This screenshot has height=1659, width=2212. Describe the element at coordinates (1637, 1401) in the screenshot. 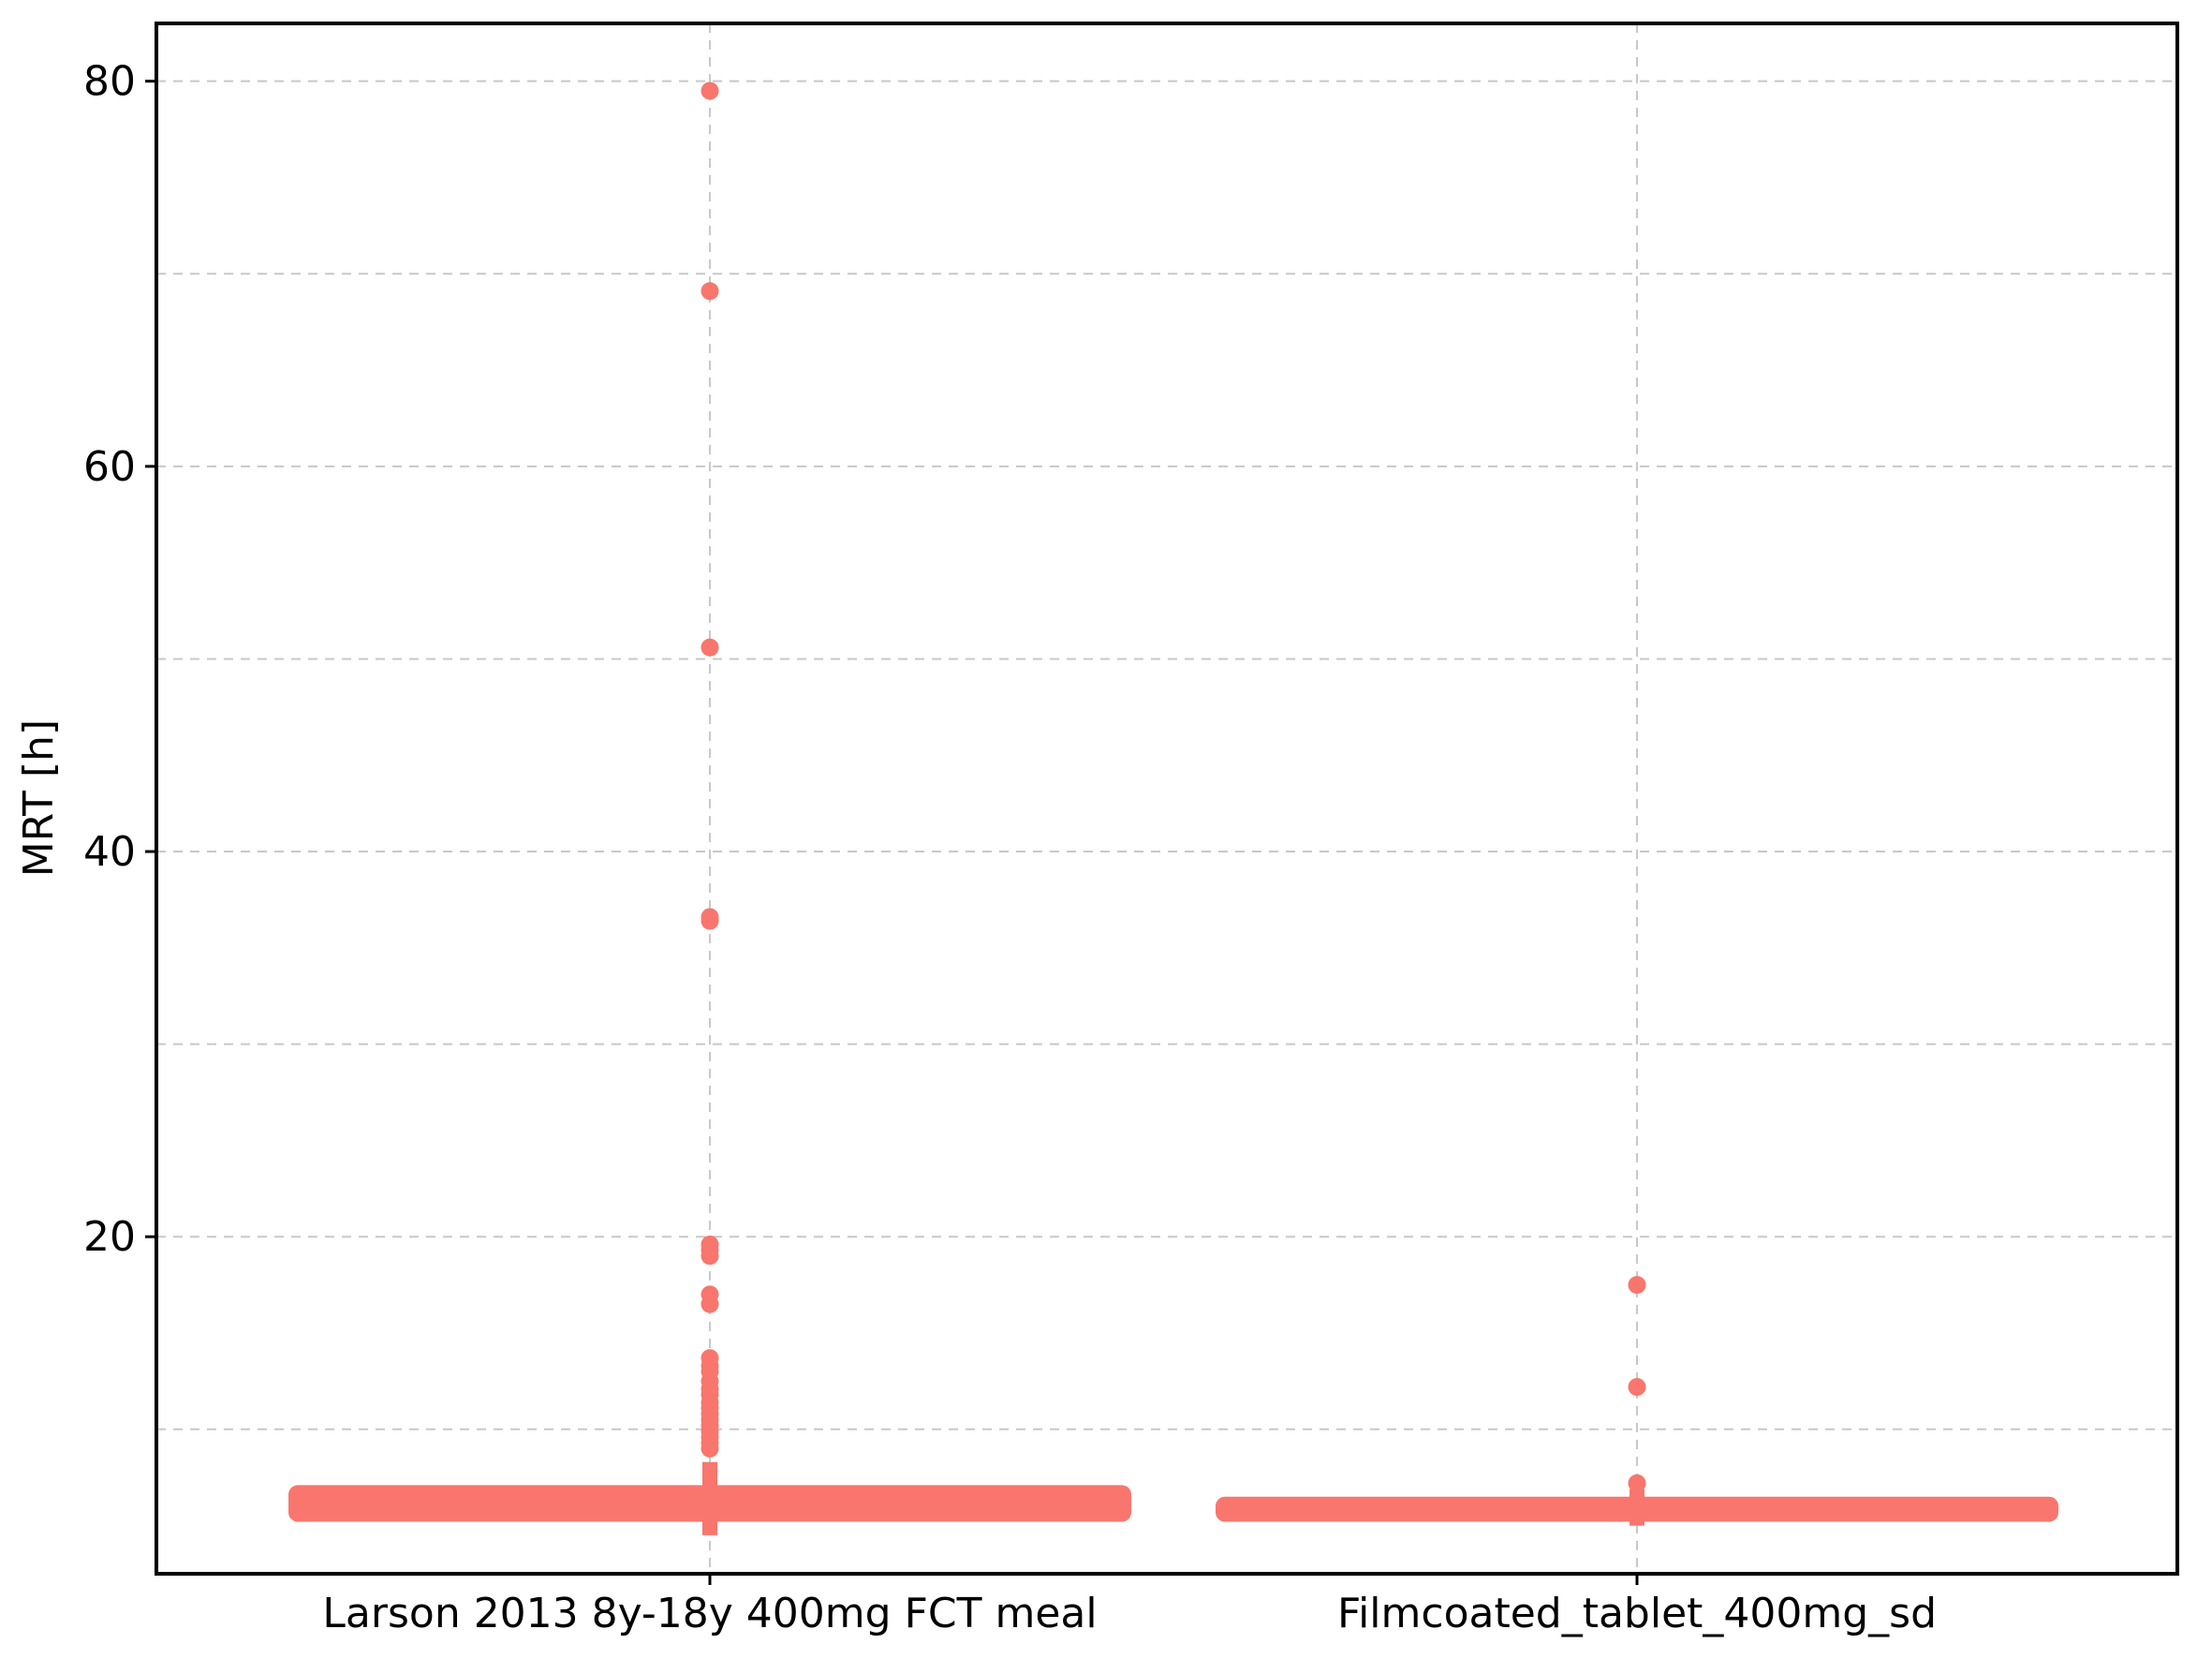

I see `box-group` at that location.